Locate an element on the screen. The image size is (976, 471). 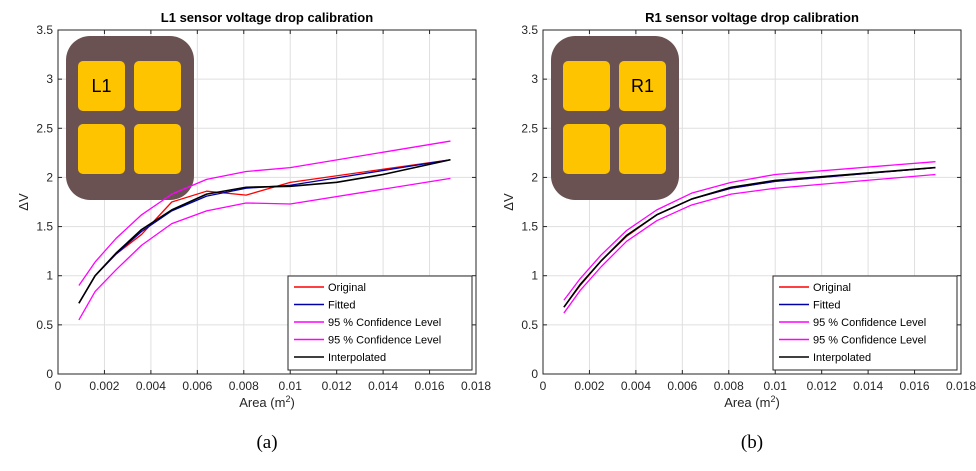
sensor-pad-illustration: L1 is located at coordinates (130, 118).